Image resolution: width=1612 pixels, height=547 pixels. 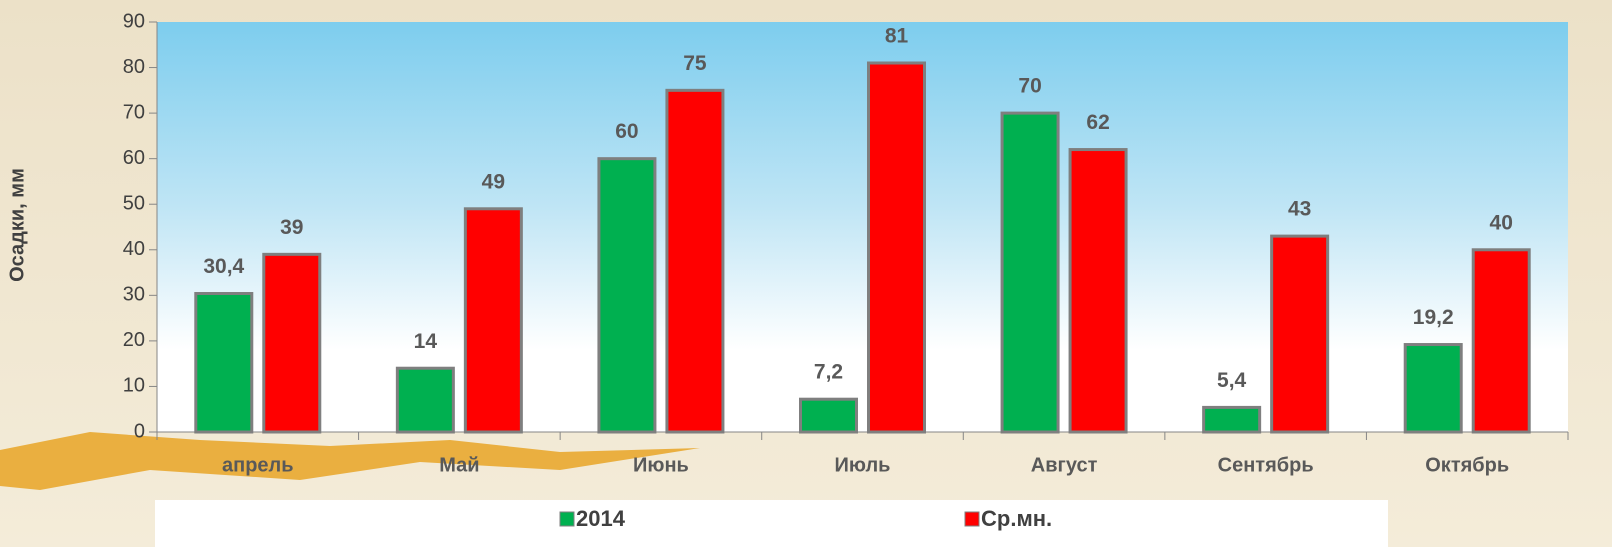 I want to click on value-label: 7,2, so click(x=828, y=372).